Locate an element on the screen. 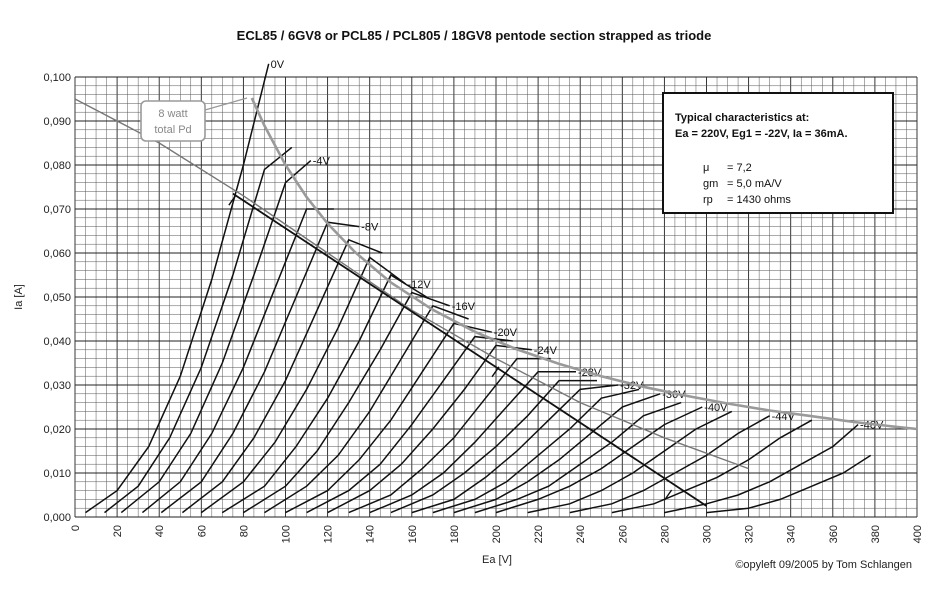 This screenshot has height=595, width=948. info-box-heading1: Typical characteristics at: is located at coordinates (742, 118).